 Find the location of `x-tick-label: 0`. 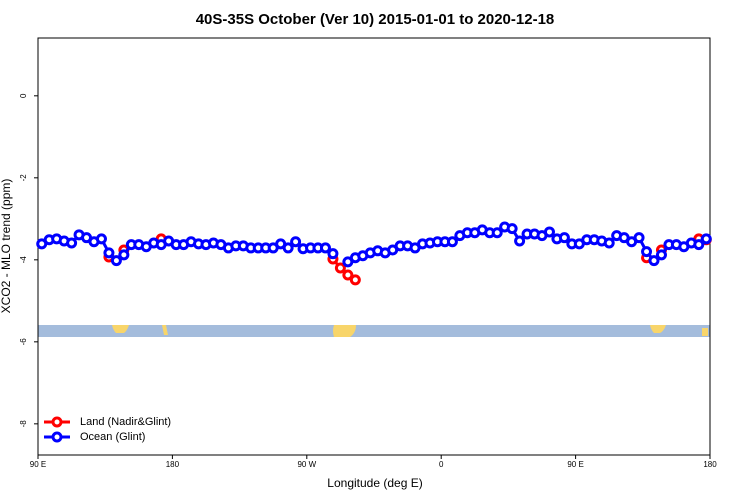

x-tick-label: 0 is located at coordinates (441, 464).